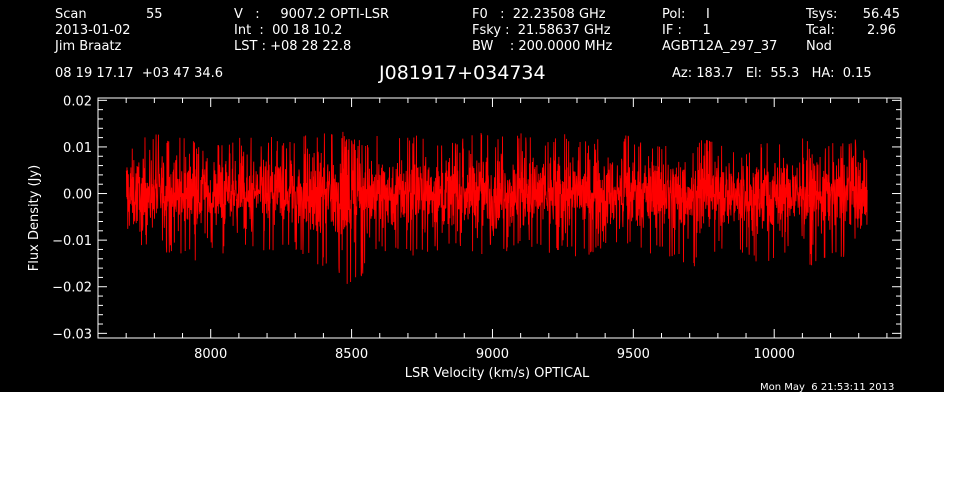 Image resolution: width=962 pixels, height=490 pixels. What do you see at coordinates (539, 14) in the screenshot?
I see `rest-frequency-line: F0 : 22.23508 GHz` at bounding box center [539, 14].